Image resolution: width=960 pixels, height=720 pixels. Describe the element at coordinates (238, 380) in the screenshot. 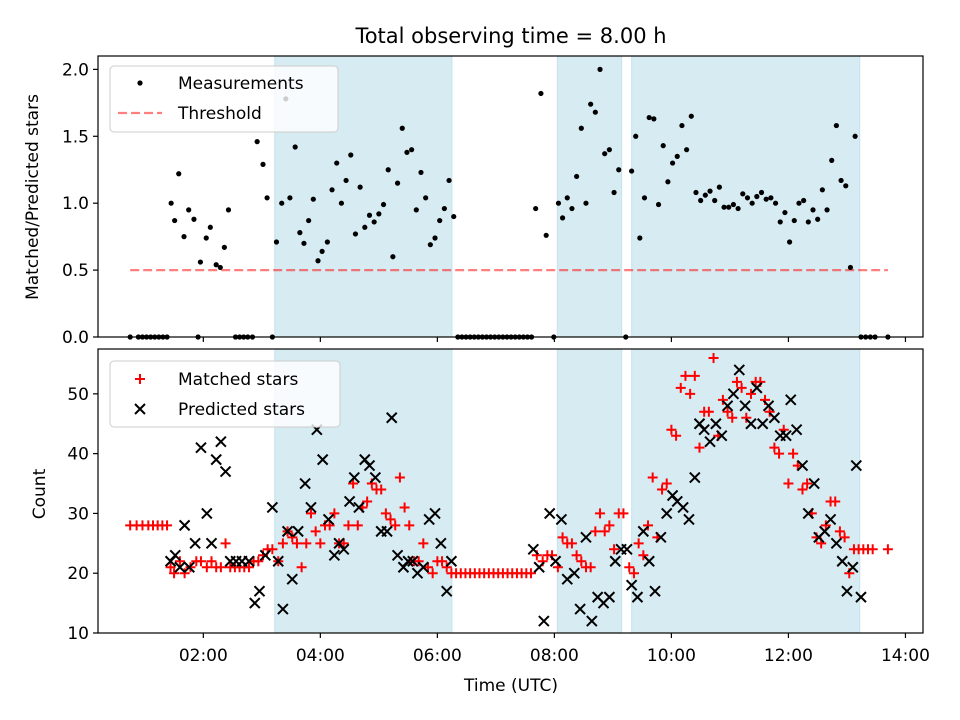

I see `legend-label: Matched stars` at that location.